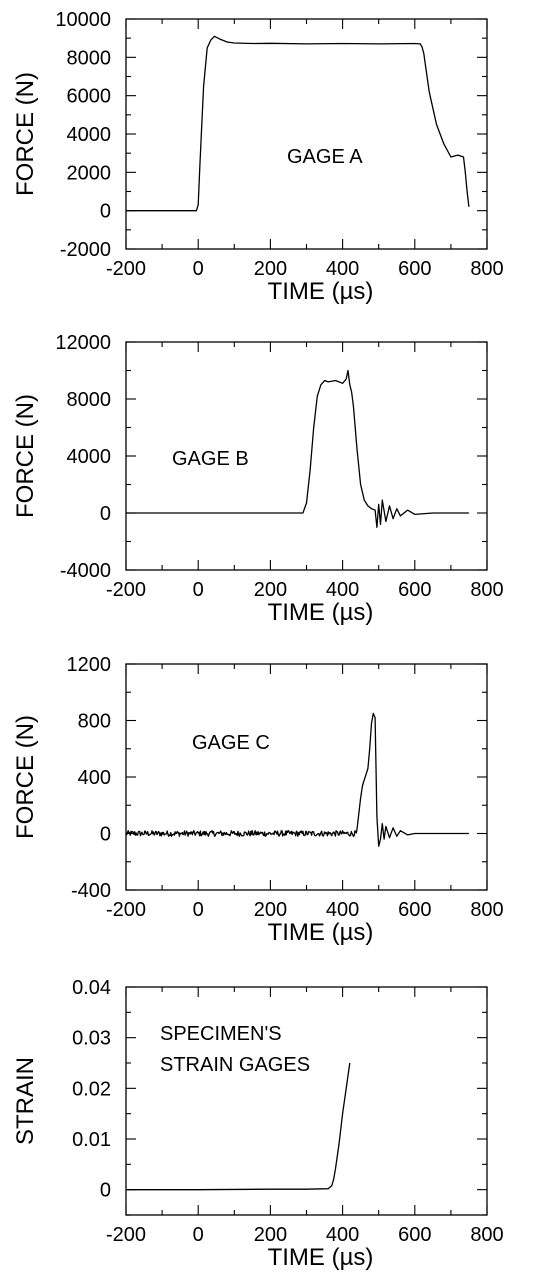 This screenshot has width=535, height=1287. What do you see at coordinates (91, 988) in the screenshot?
I see `y-tick-label: 0.04` at bounding box center [91, 988].